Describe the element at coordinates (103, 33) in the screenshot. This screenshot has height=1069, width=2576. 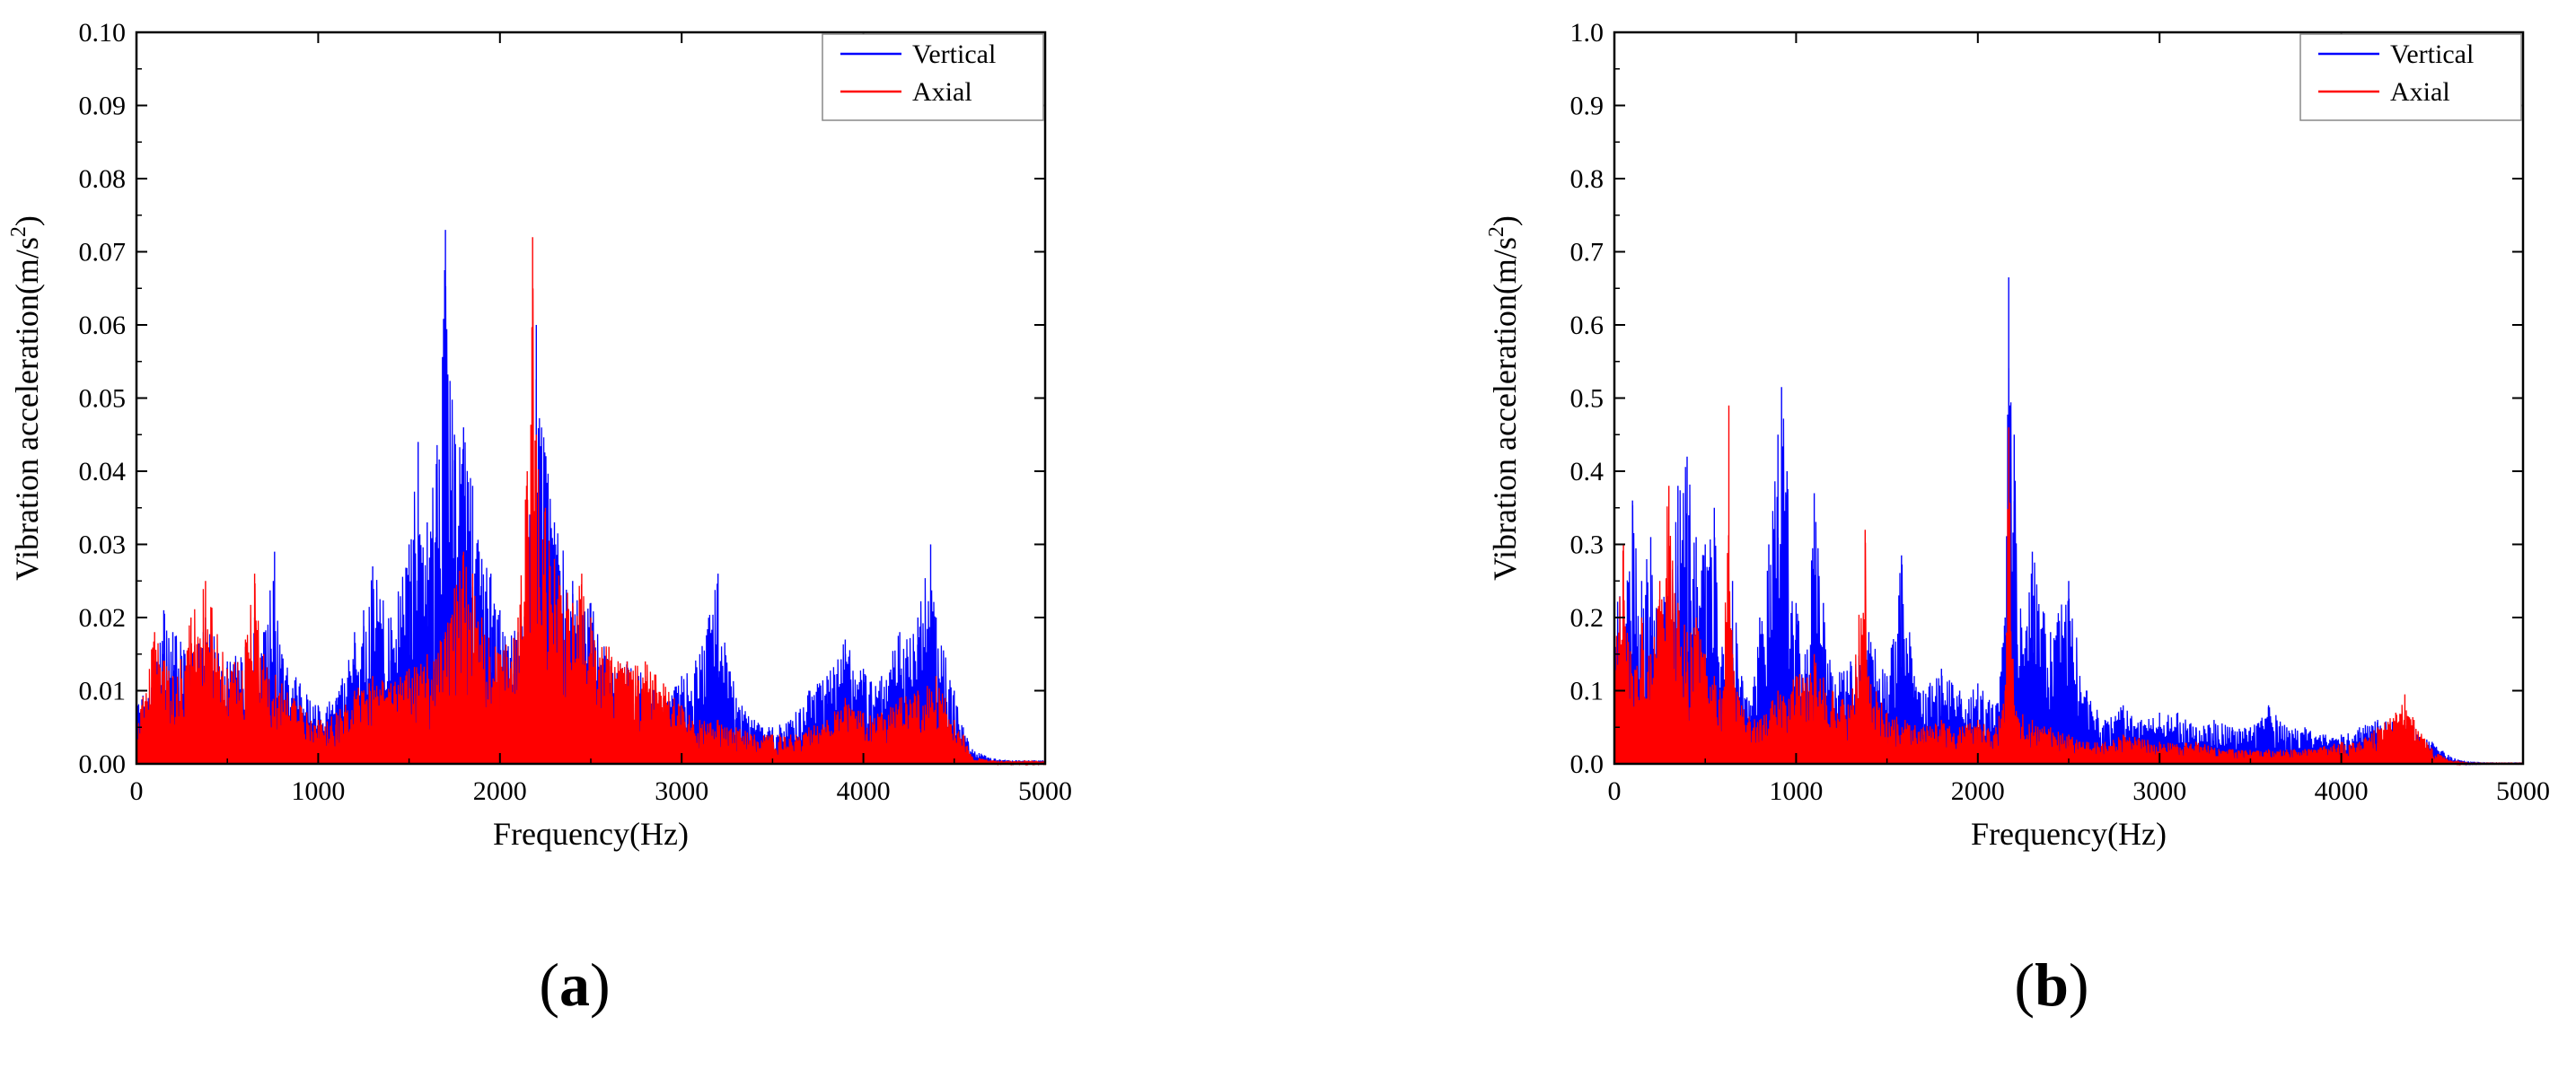
I see `y-tick-label: 0.10` at that location.